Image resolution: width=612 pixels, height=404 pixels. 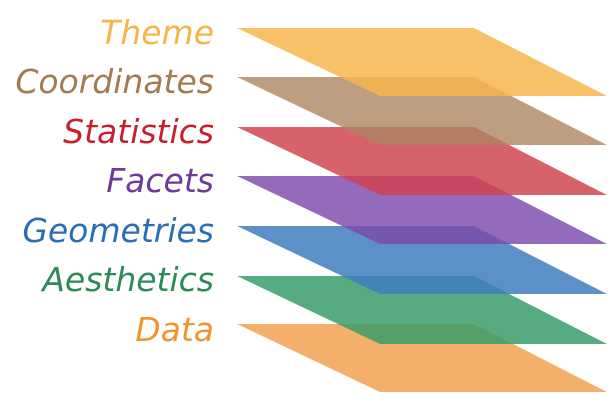 What do you see at coordinates (118, 230) in the screenshot?
I see `geometries-label: Geometries` at bounding box center [118, 230].